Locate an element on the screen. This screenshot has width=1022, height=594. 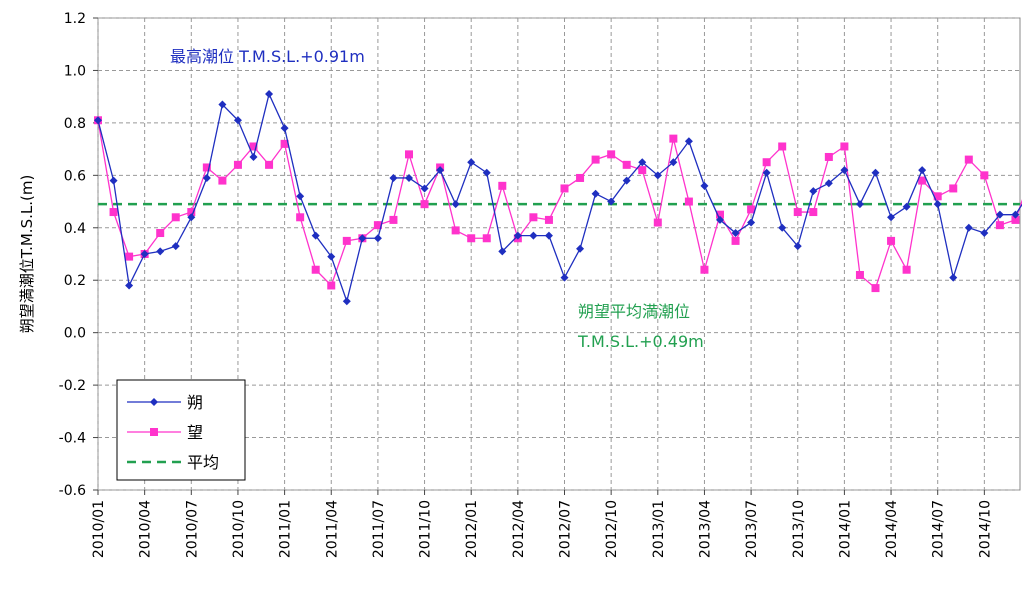
legend: 朔望平均 is located at coordinates (181, 430).